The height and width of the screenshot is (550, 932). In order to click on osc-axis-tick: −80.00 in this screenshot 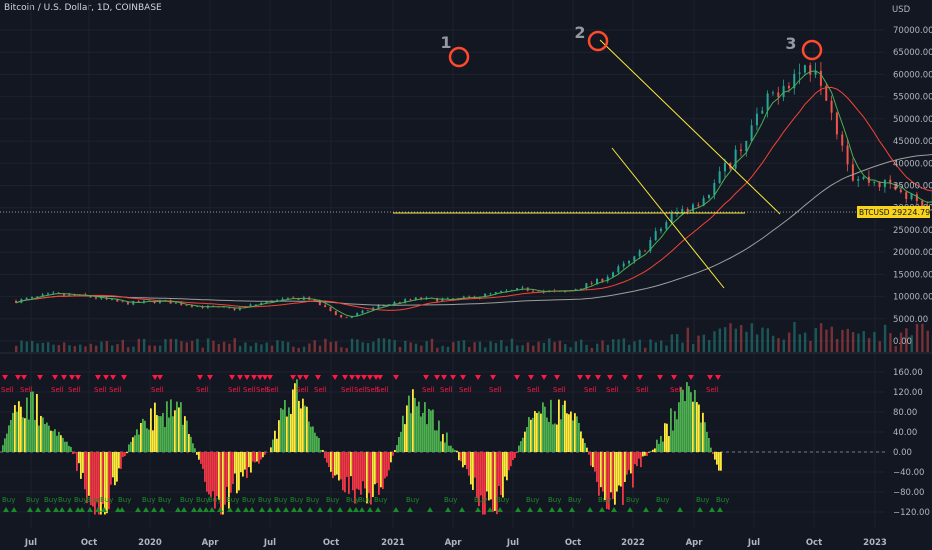, I will do `click(908, 493)`.